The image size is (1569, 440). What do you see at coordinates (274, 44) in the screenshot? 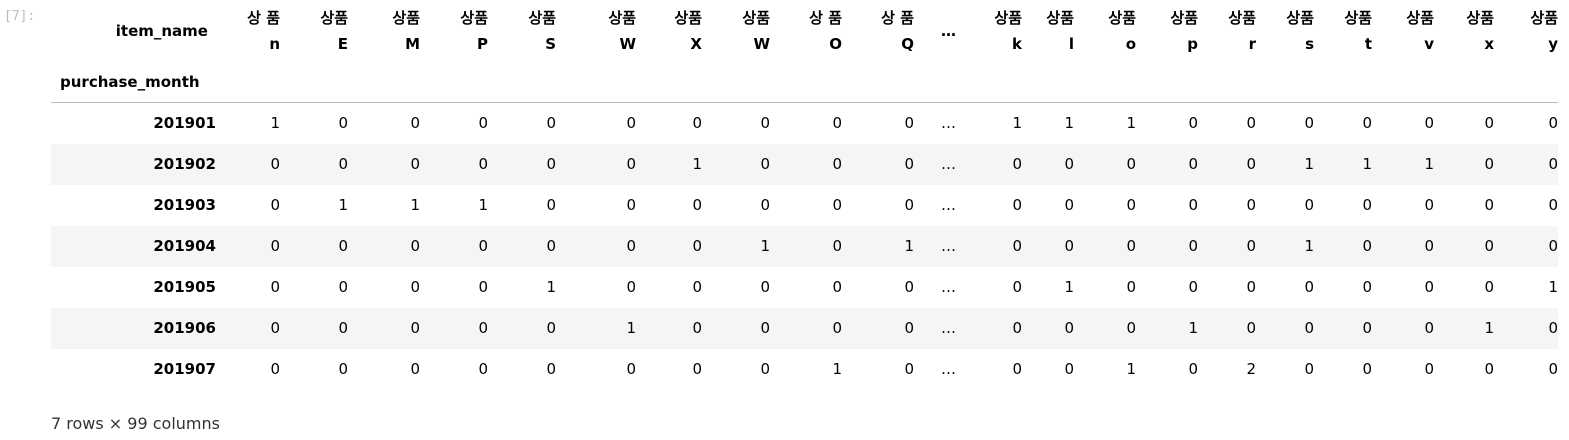
I see `column-header-bottom: n` at bounding box center [274, 44].